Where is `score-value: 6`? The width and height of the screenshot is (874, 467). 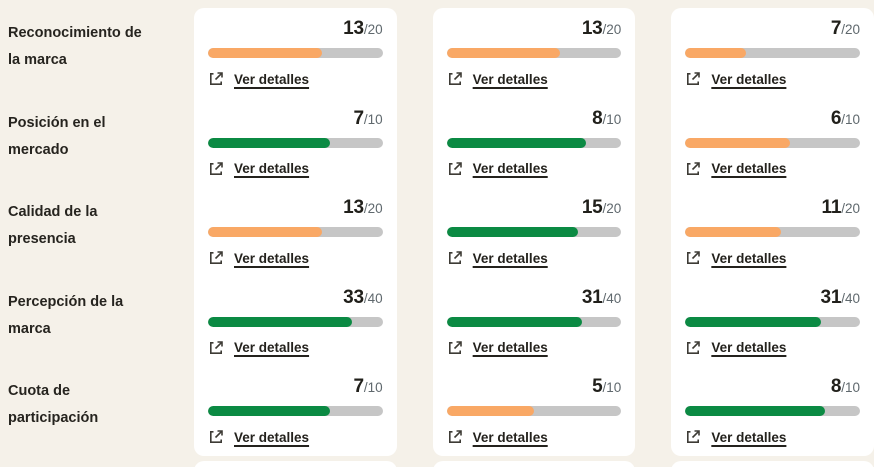
score-value: 6 is located at coordinates (836, 118).